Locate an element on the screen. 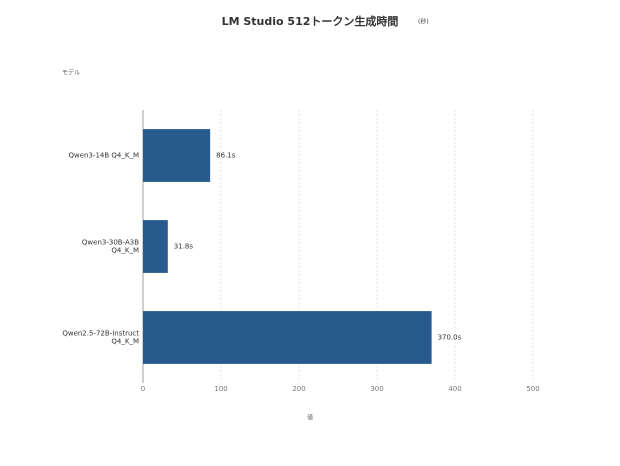  x-tick-label: 300 is located at coordinates (376, 389).